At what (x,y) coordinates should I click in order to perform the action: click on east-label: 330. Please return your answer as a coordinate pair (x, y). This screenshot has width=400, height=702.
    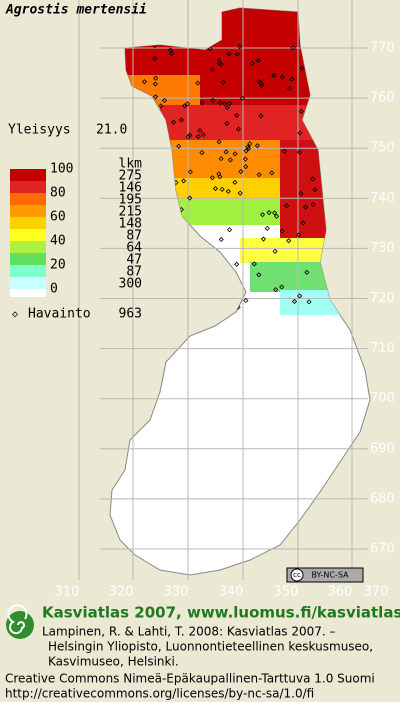
    Looking at the image, I should click on (176, 592).